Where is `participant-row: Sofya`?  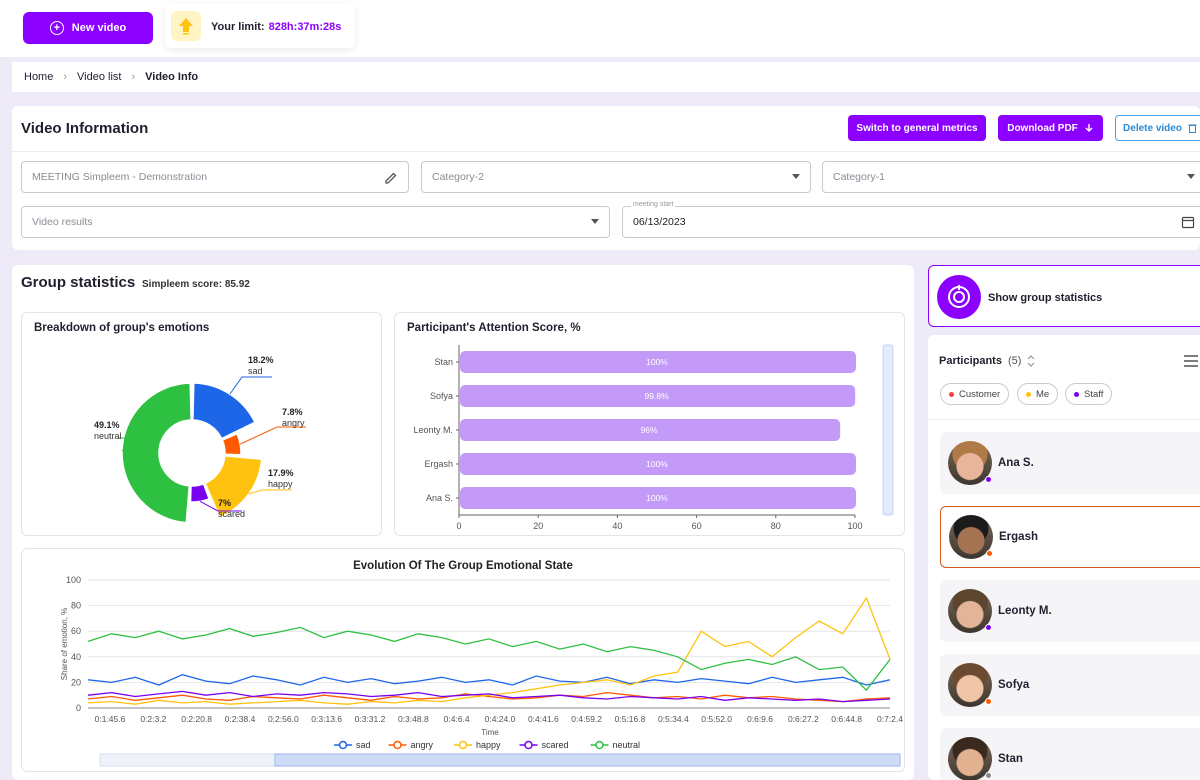 participant-row: Sofya is located at coordinates (1070, 685).